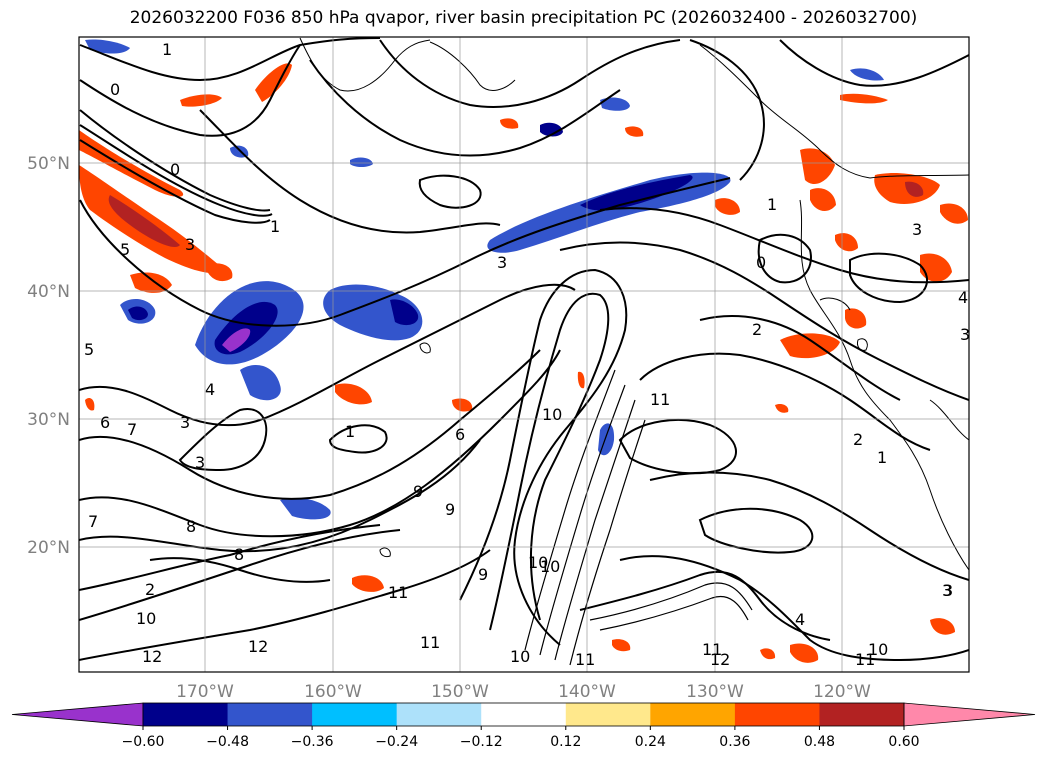 Image resolution: width=1047 pixels, height=765 pixels. Describe the element at coordinates (523, 692) in the screenshot. I see `longitude-labels: 170°W 160°W 150°W 140°W 130°W 120°W` at that location.